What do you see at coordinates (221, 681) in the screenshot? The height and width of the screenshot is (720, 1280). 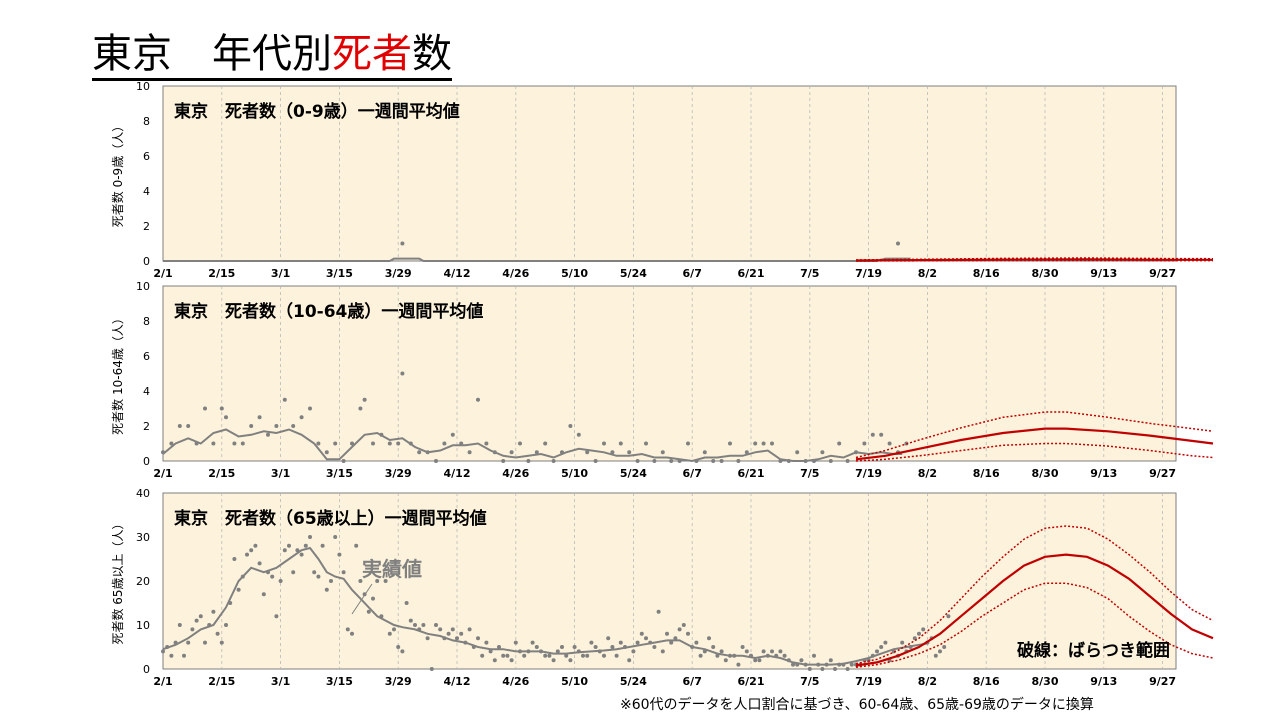 I see `x-tick-label: 2/15` at bounding box center [221, 681].